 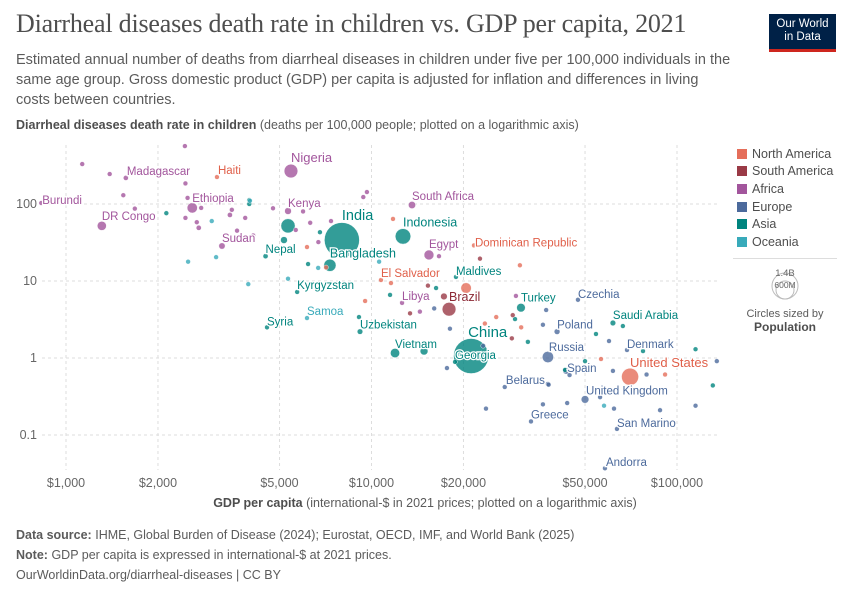 I want to click on point-label: Kenya, so click(x=304, y=204).